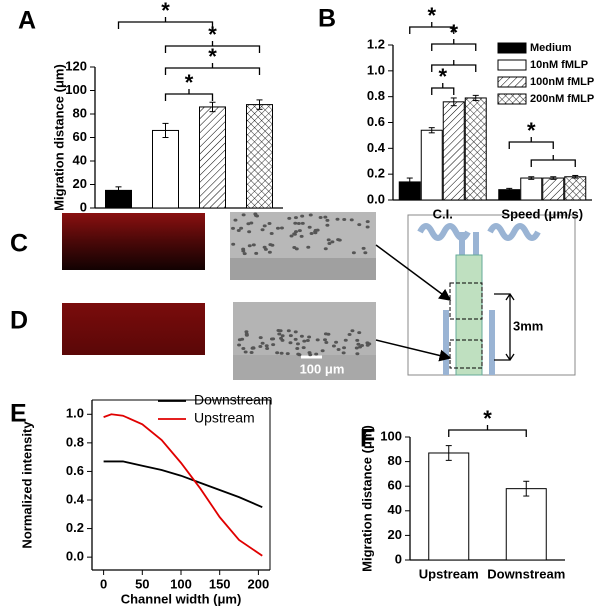  Describe the element at coordinates (19, 244) in the screenshot. I see `panel-label: C` at that location.